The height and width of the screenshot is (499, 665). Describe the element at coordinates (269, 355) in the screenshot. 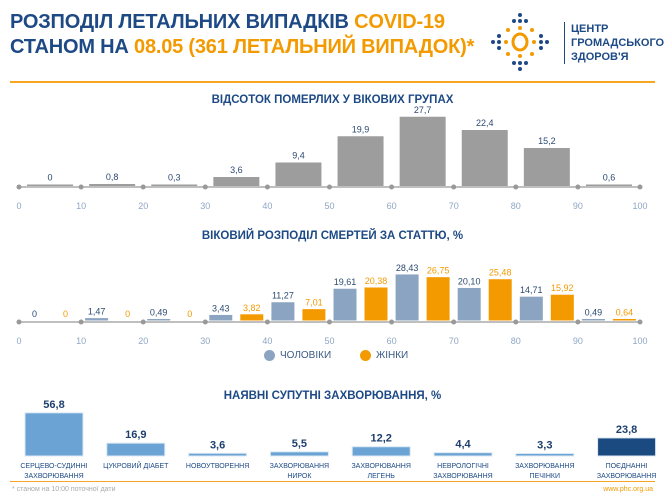

I see `legend-men-swatch` at that location.